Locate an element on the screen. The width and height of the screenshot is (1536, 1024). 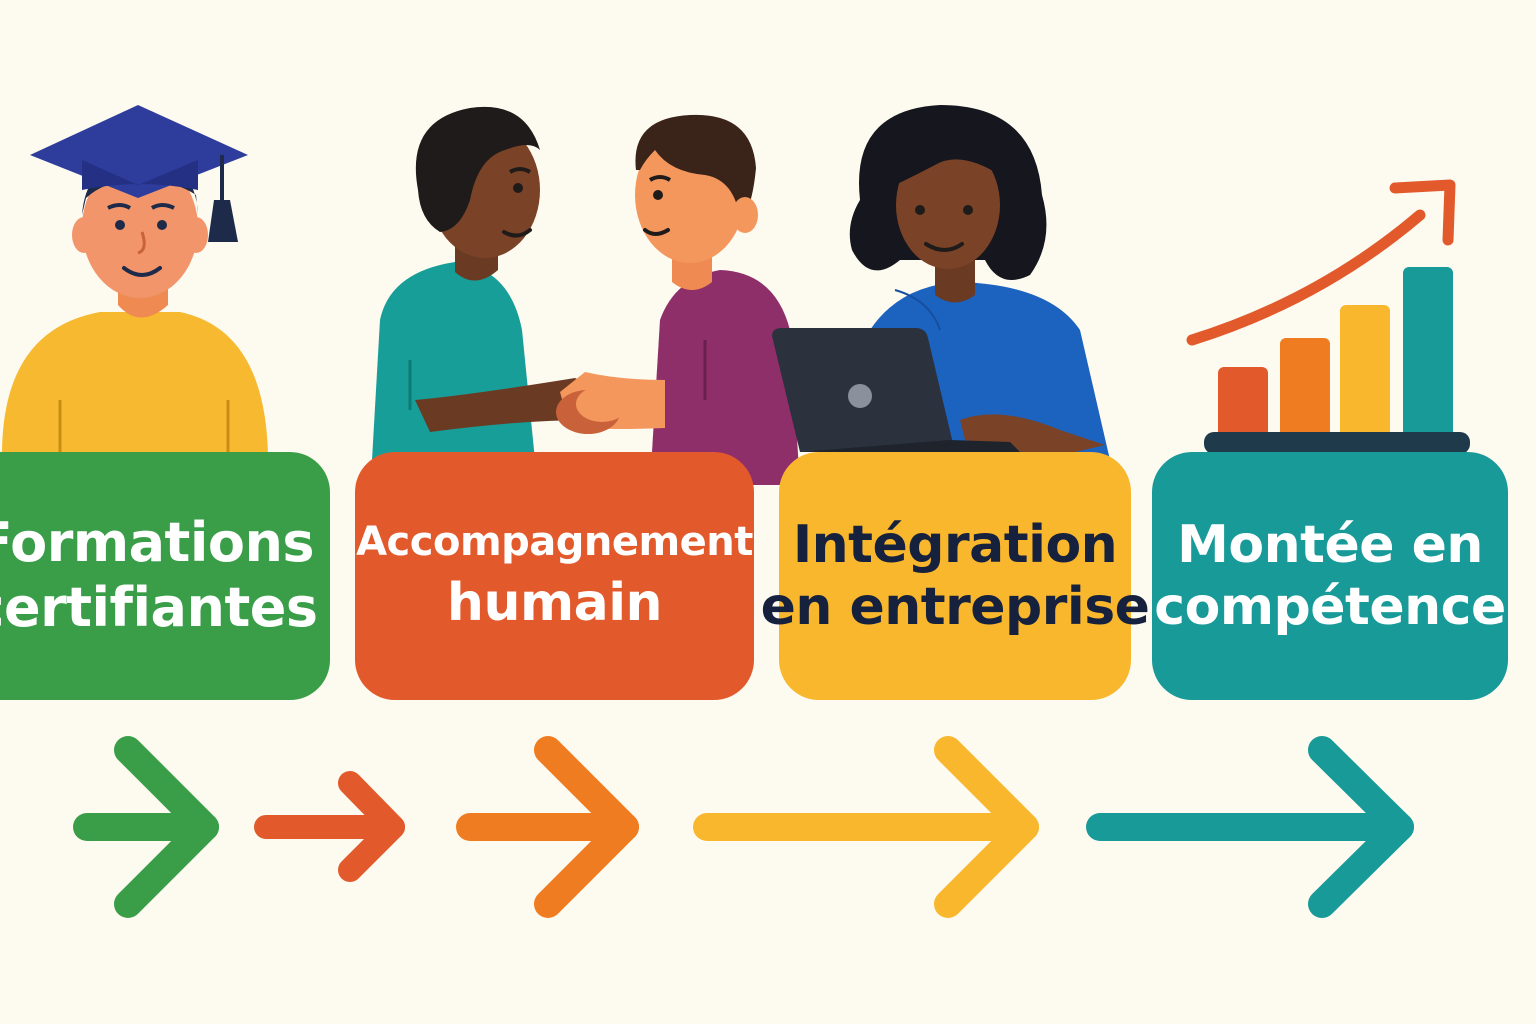
step-2-line2: humain is located at coordinates (554, 602).